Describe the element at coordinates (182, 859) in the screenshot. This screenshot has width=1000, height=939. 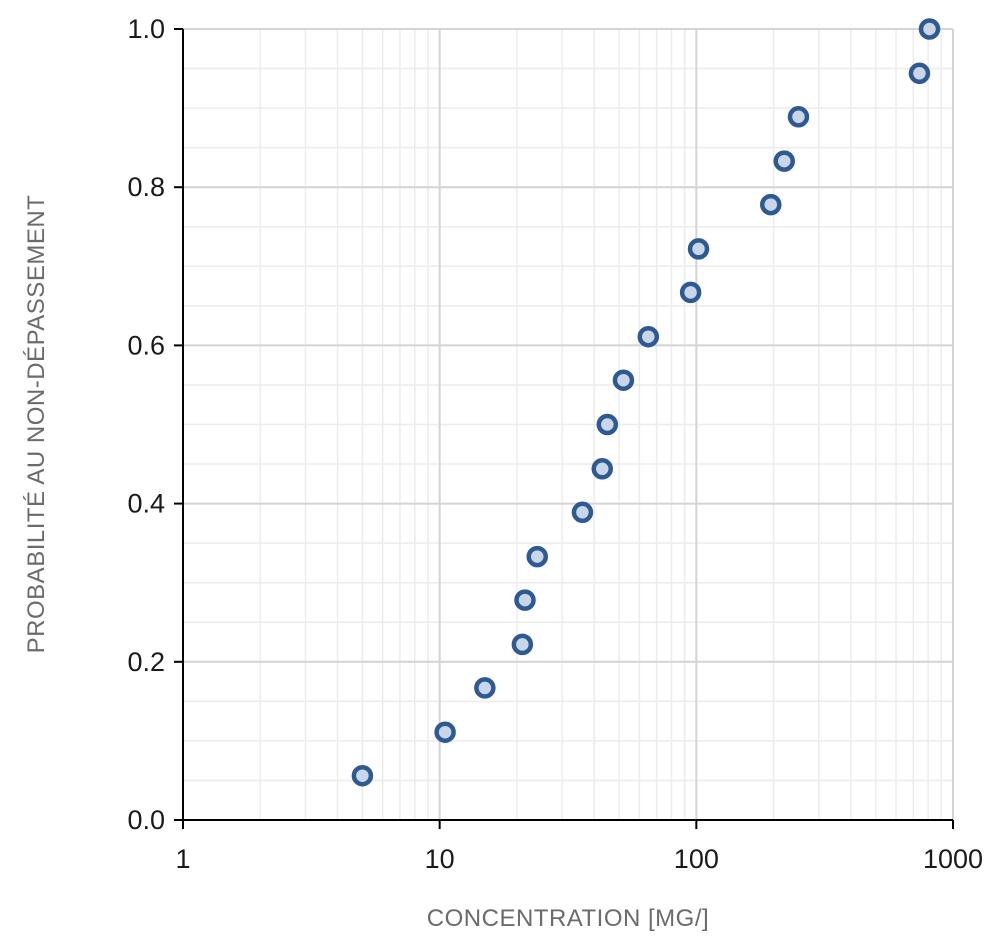
I see `x-tick-label: 1` at that location.